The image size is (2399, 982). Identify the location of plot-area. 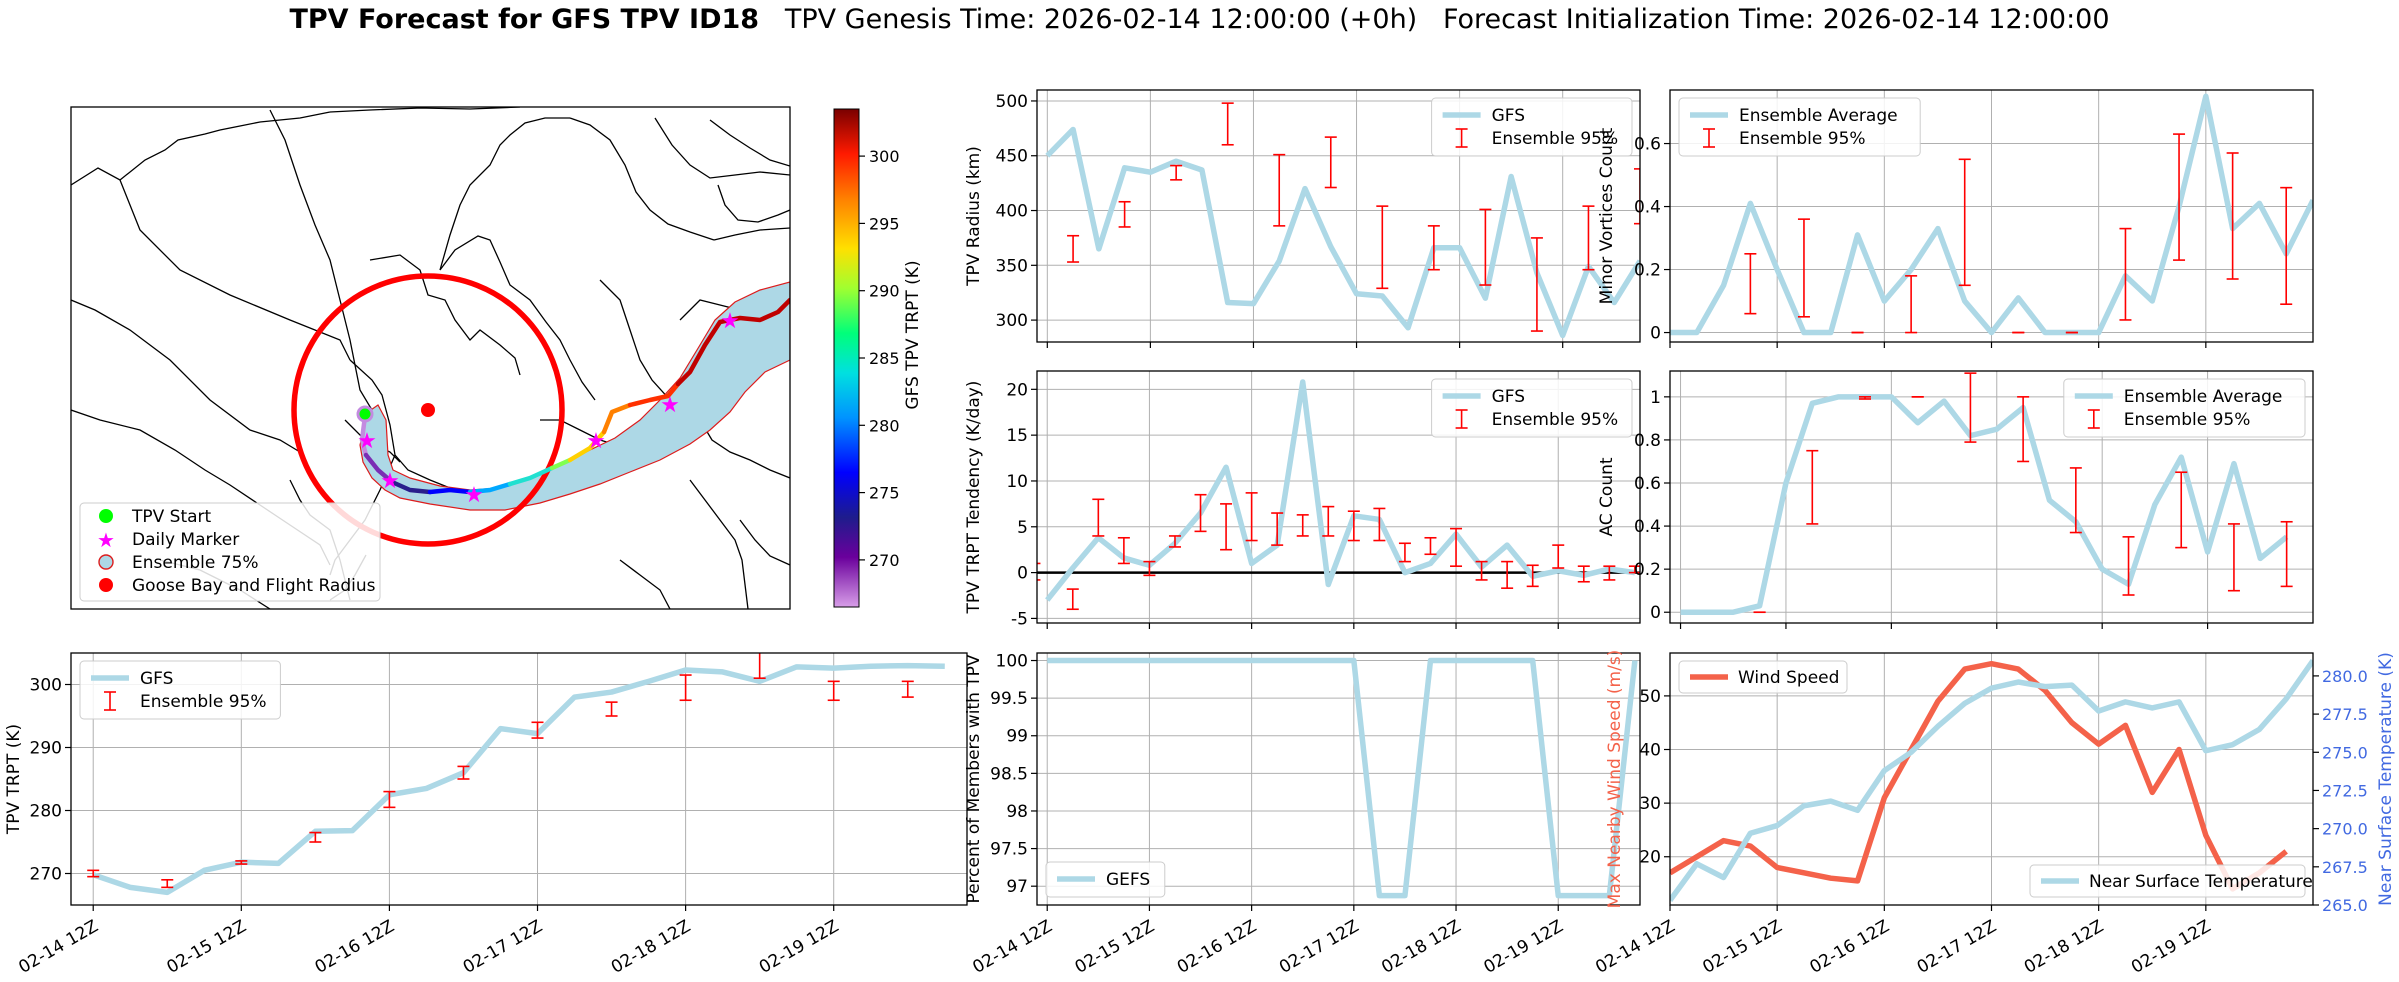
(516, 774).